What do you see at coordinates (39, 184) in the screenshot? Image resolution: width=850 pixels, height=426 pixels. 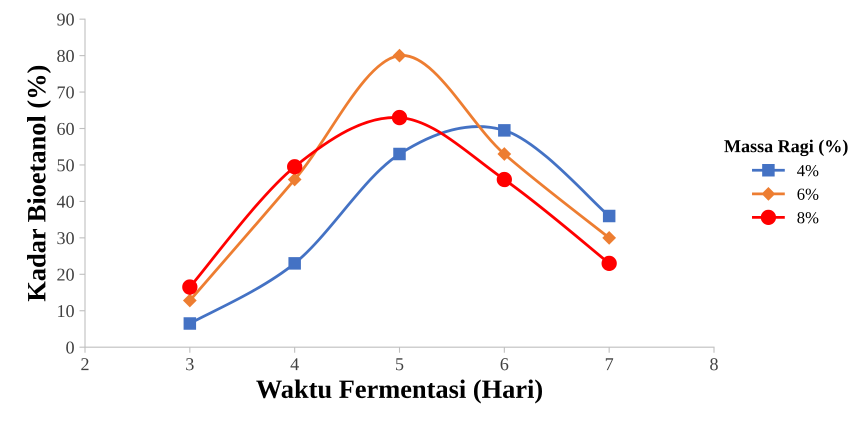 I see `y-axis-title: Kadar Bioetanol (%)` at bounding box center [39, 184].